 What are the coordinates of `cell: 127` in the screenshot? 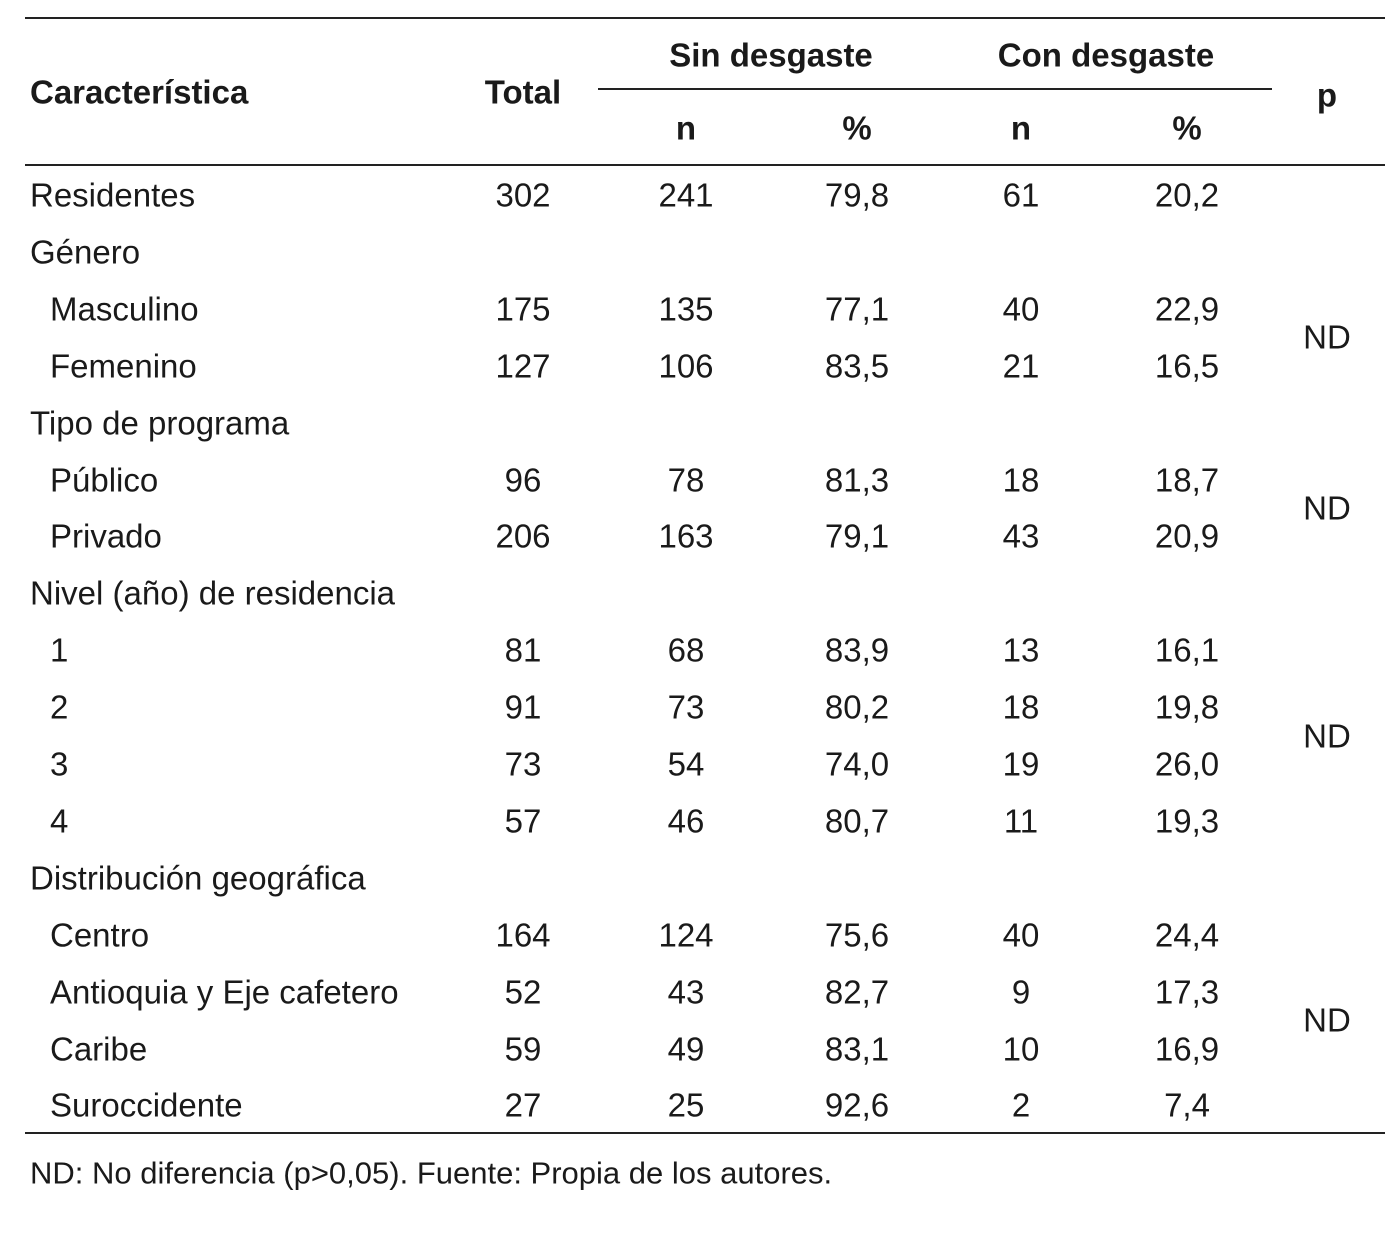 It's located at (523, 366).